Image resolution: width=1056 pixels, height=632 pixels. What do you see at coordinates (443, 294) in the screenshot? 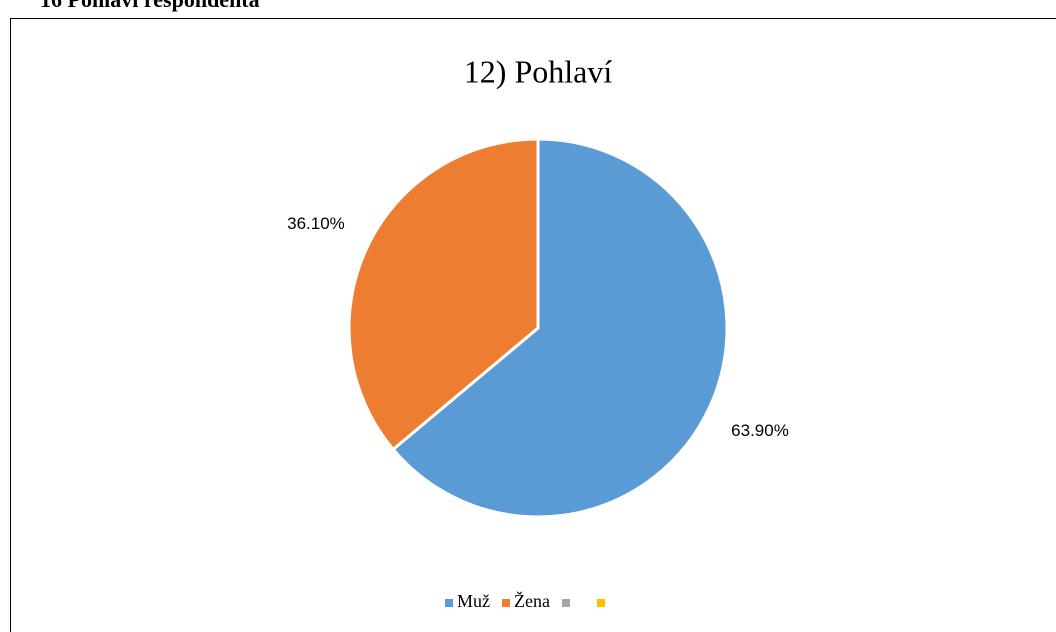
I see `pie-slice` at bounding box center [443, 294].